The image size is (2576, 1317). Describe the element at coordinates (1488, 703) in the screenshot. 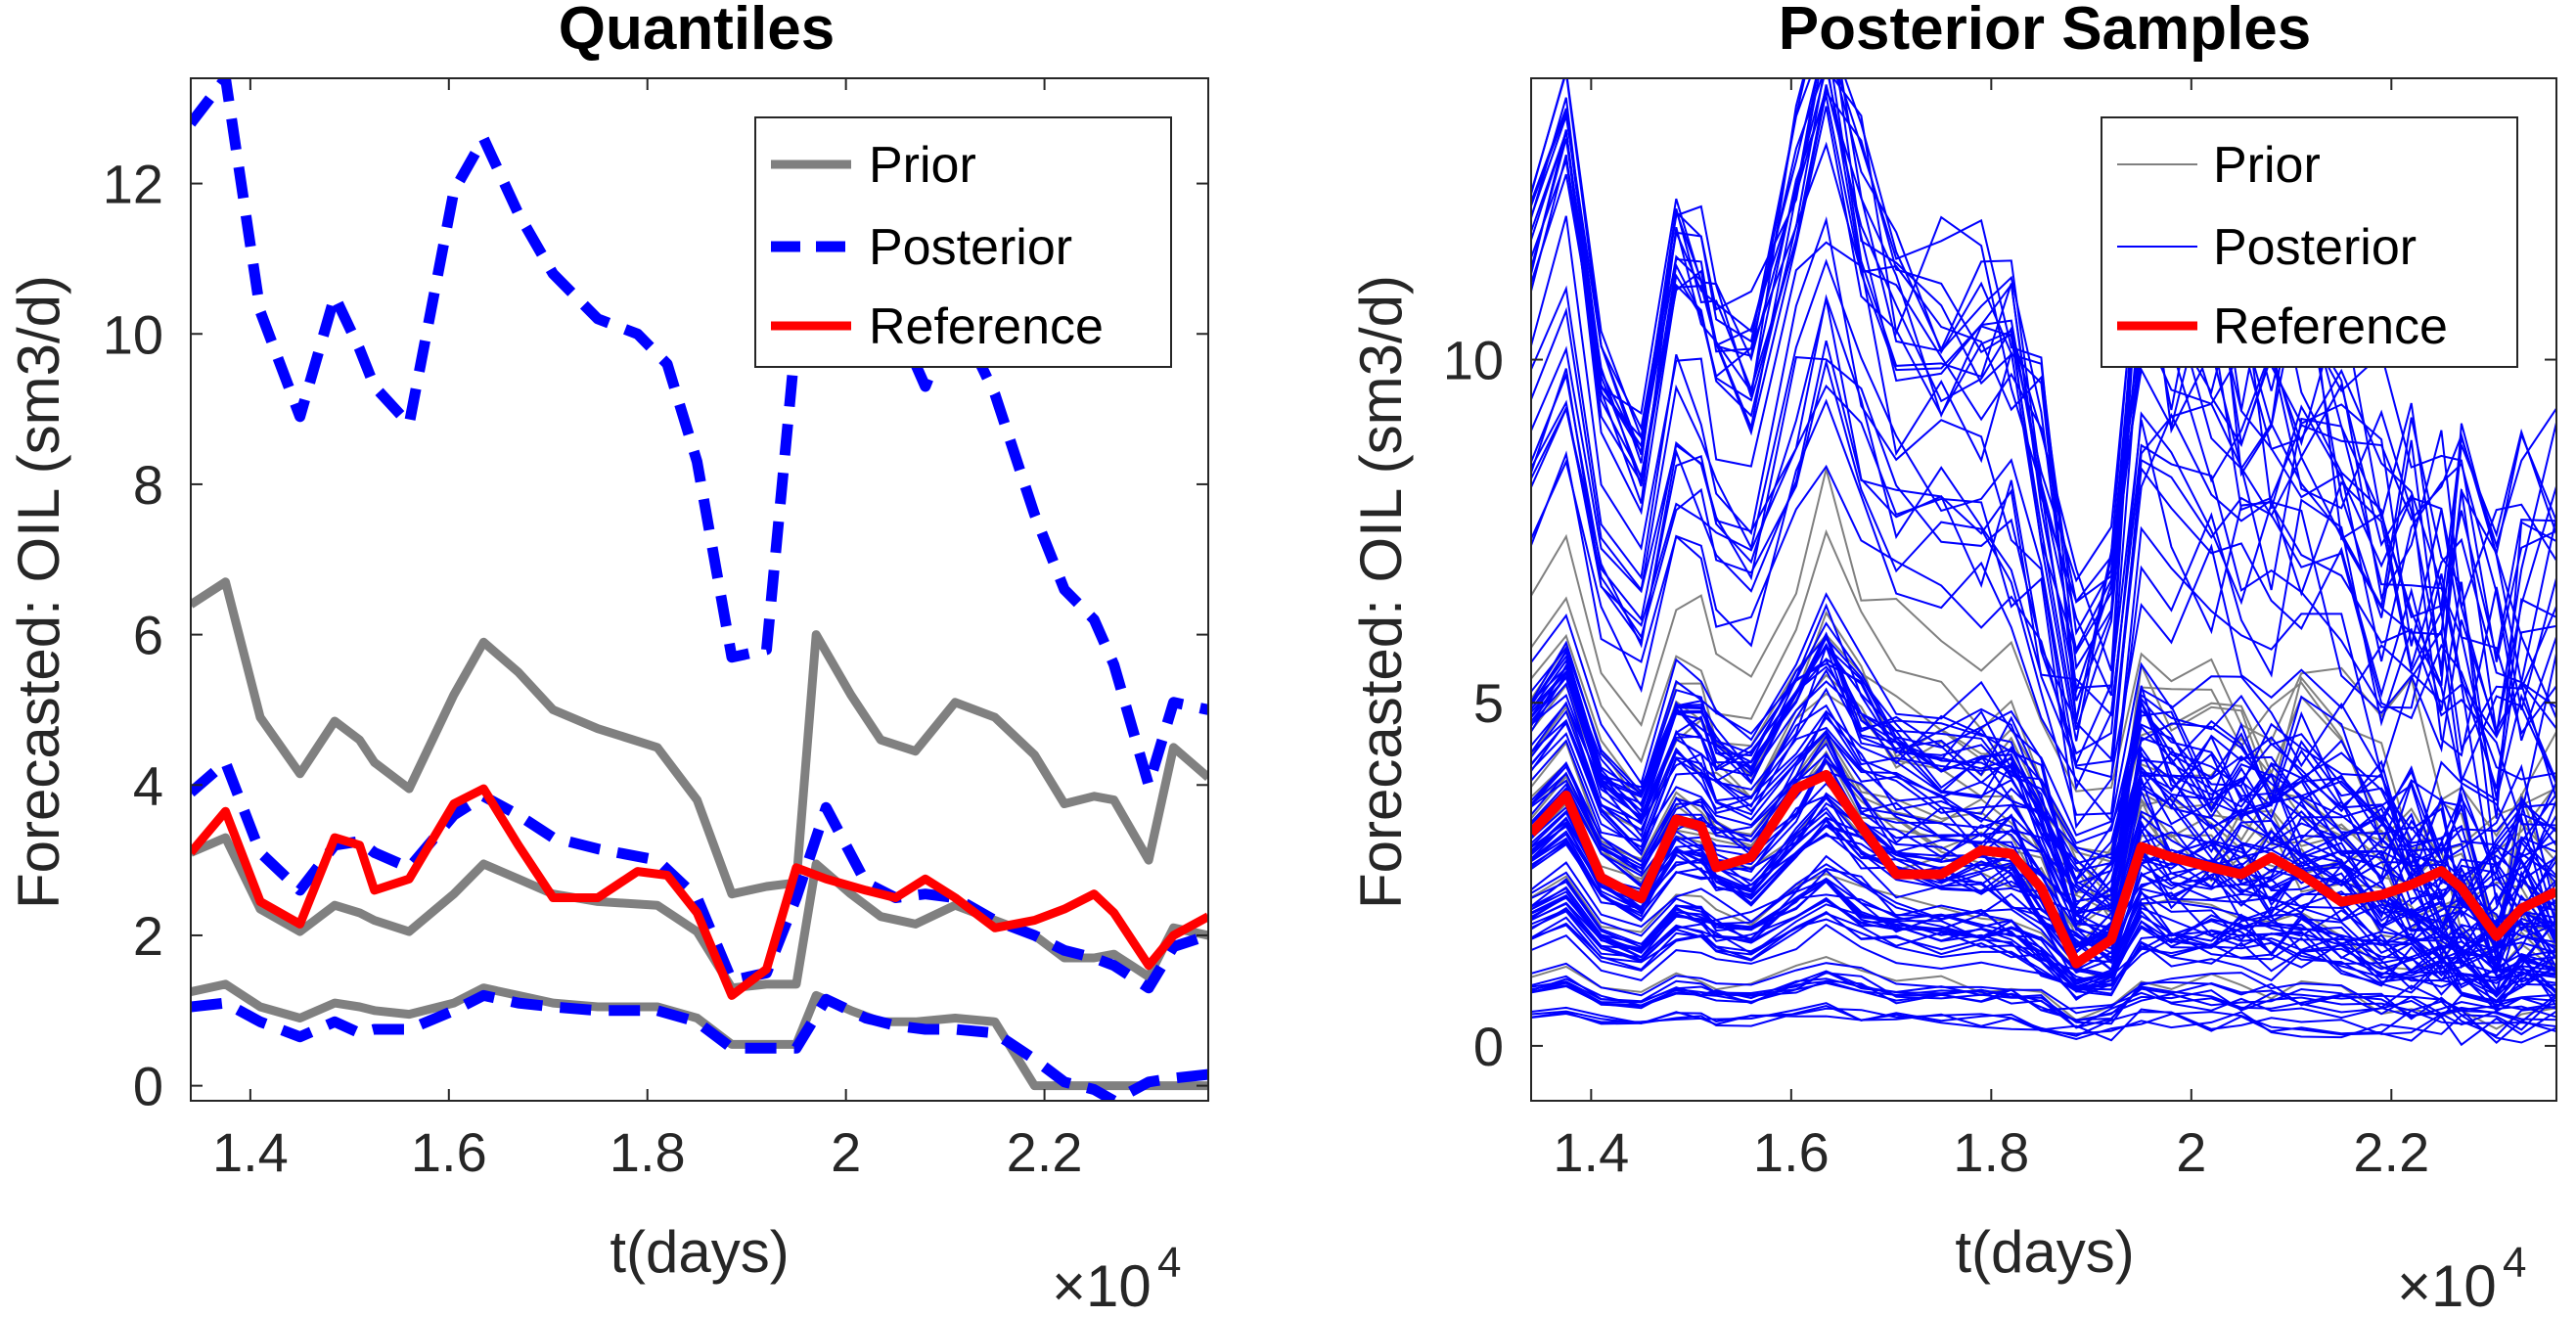

I see `y-tick-label: 5` at that location.